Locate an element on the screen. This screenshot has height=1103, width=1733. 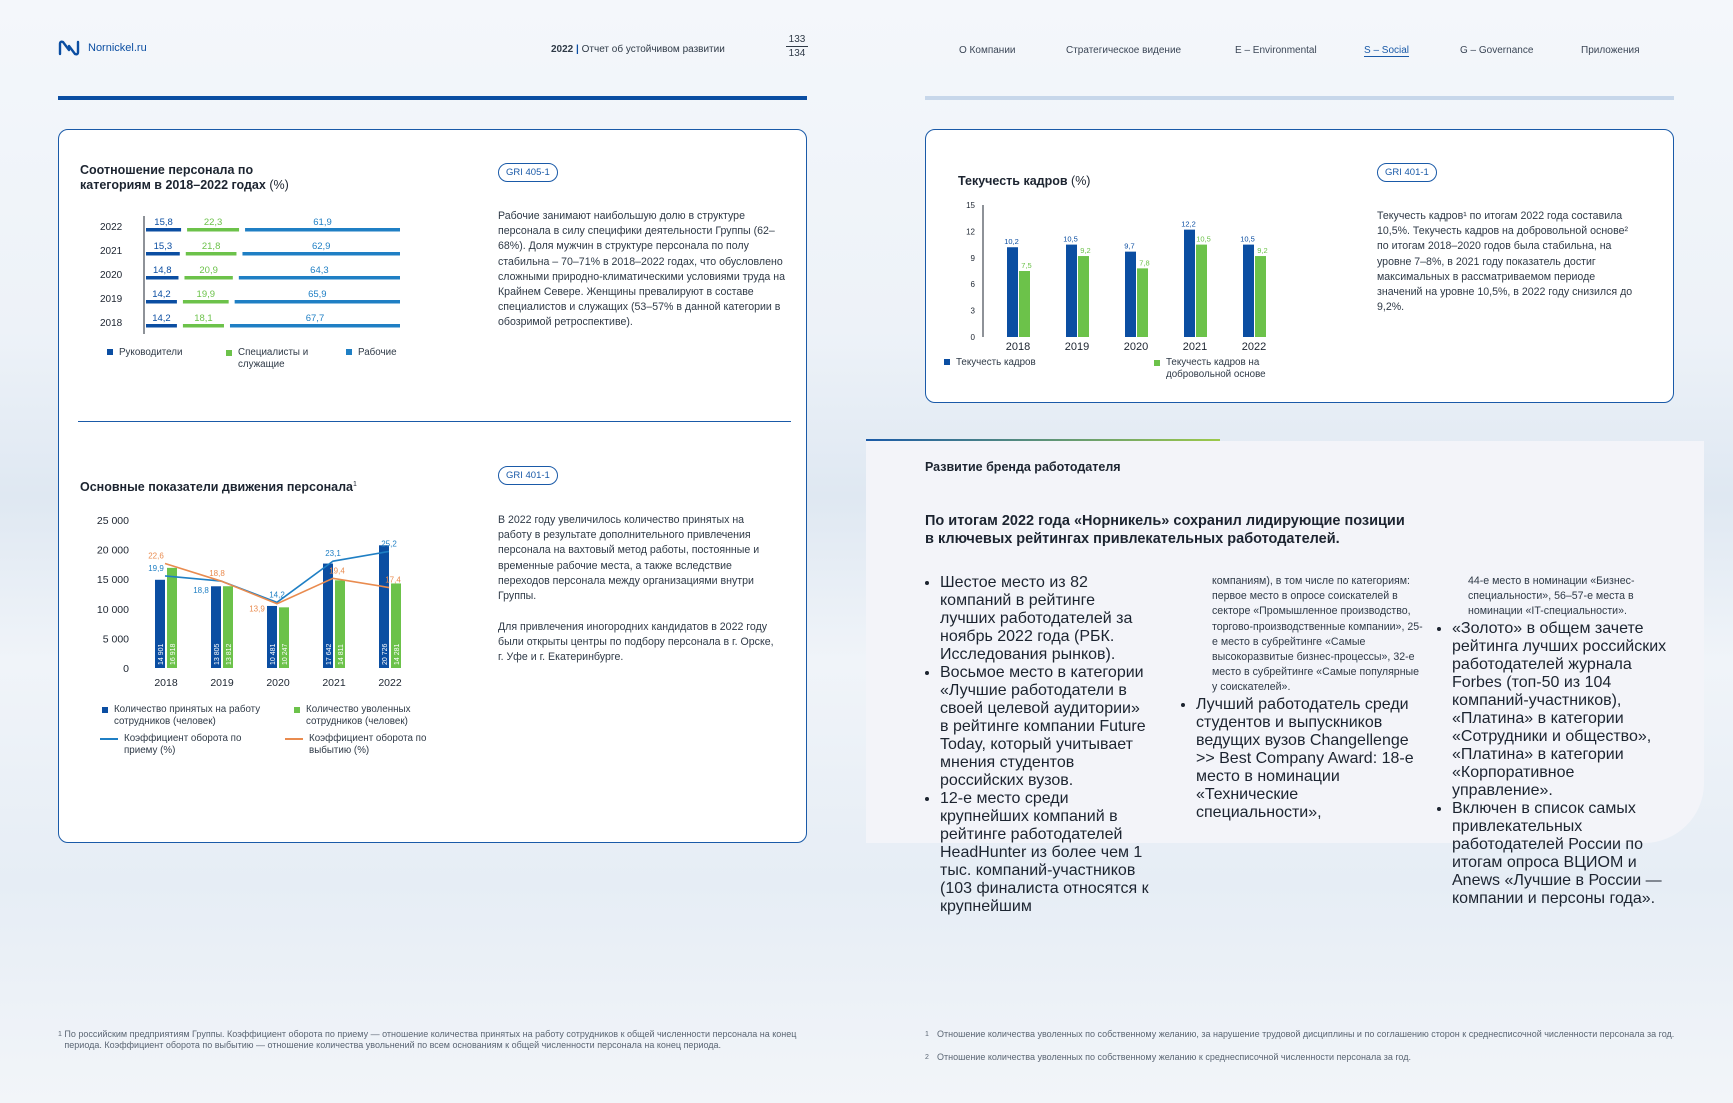
legend-label: Коэффициент оборота по выбытию (%) is located at coordinates (368, 744).